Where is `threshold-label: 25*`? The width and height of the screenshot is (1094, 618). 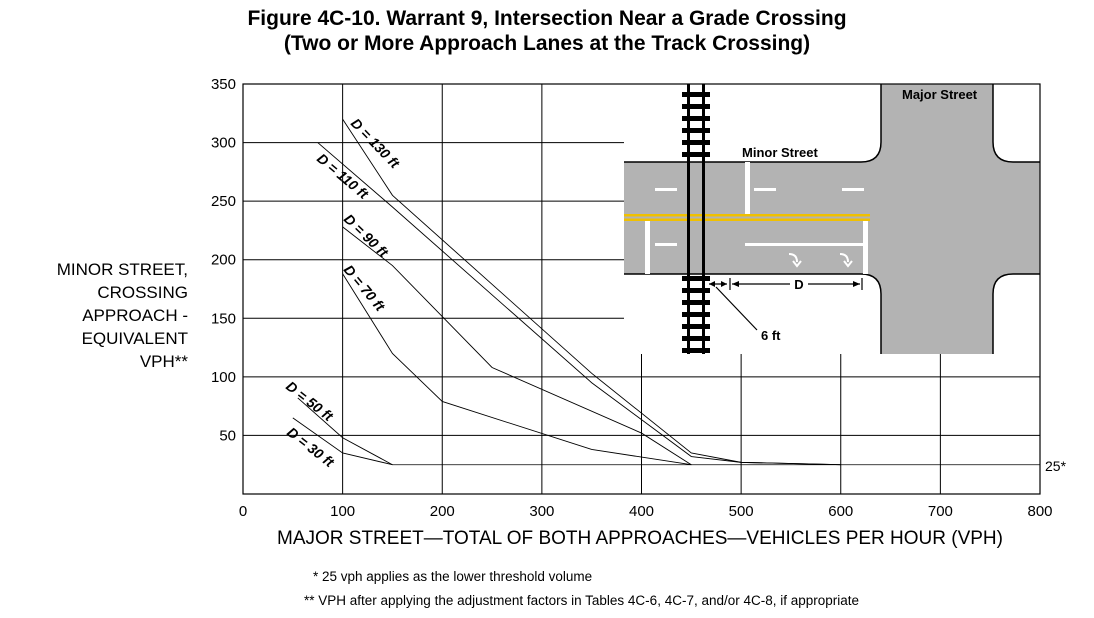 threshold-label: 25* is located at coordinates (1056, 466).